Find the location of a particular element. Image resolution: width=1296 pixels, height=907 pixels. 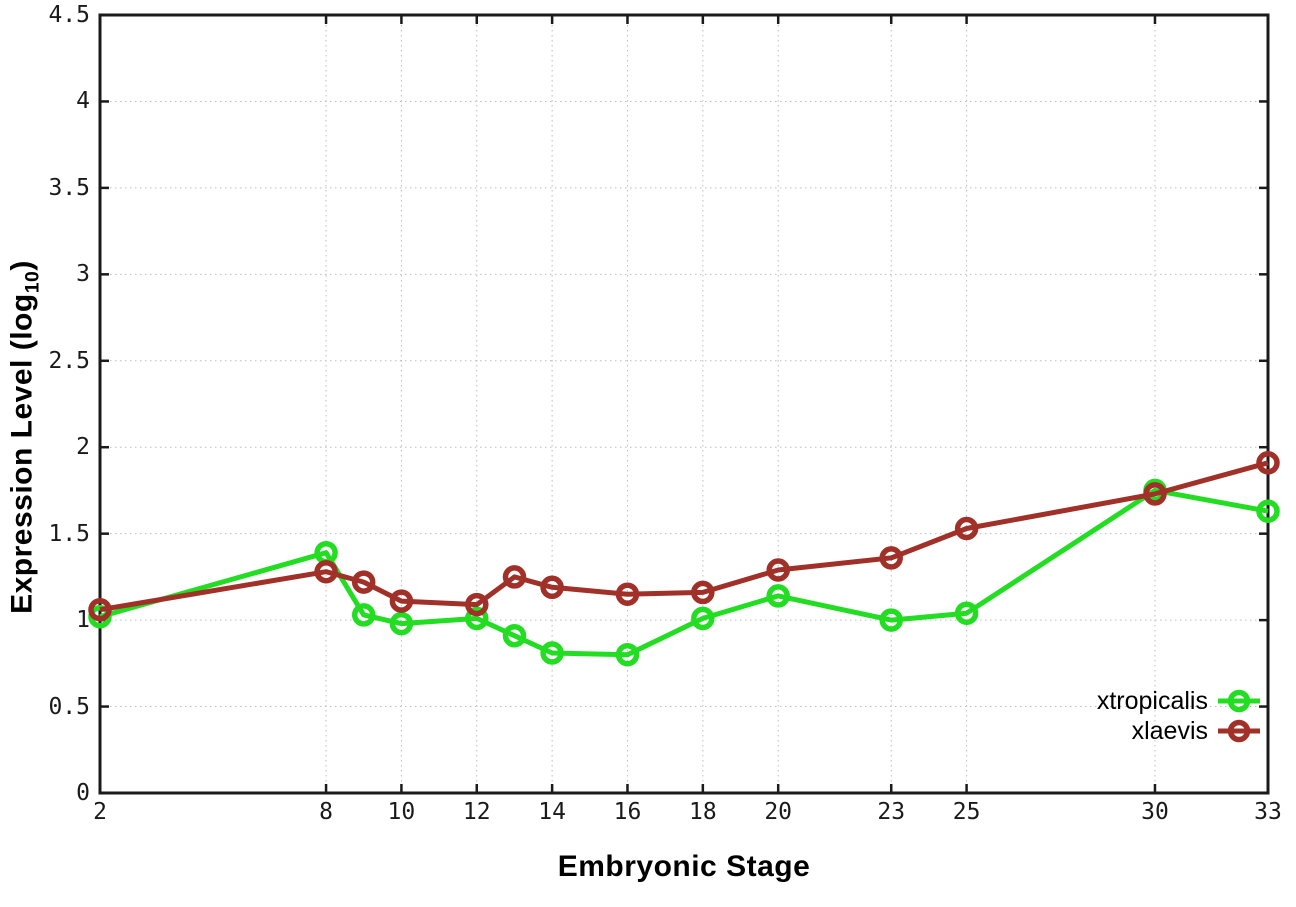

x-tick-label: 18 is located at coordinates (702, 812).